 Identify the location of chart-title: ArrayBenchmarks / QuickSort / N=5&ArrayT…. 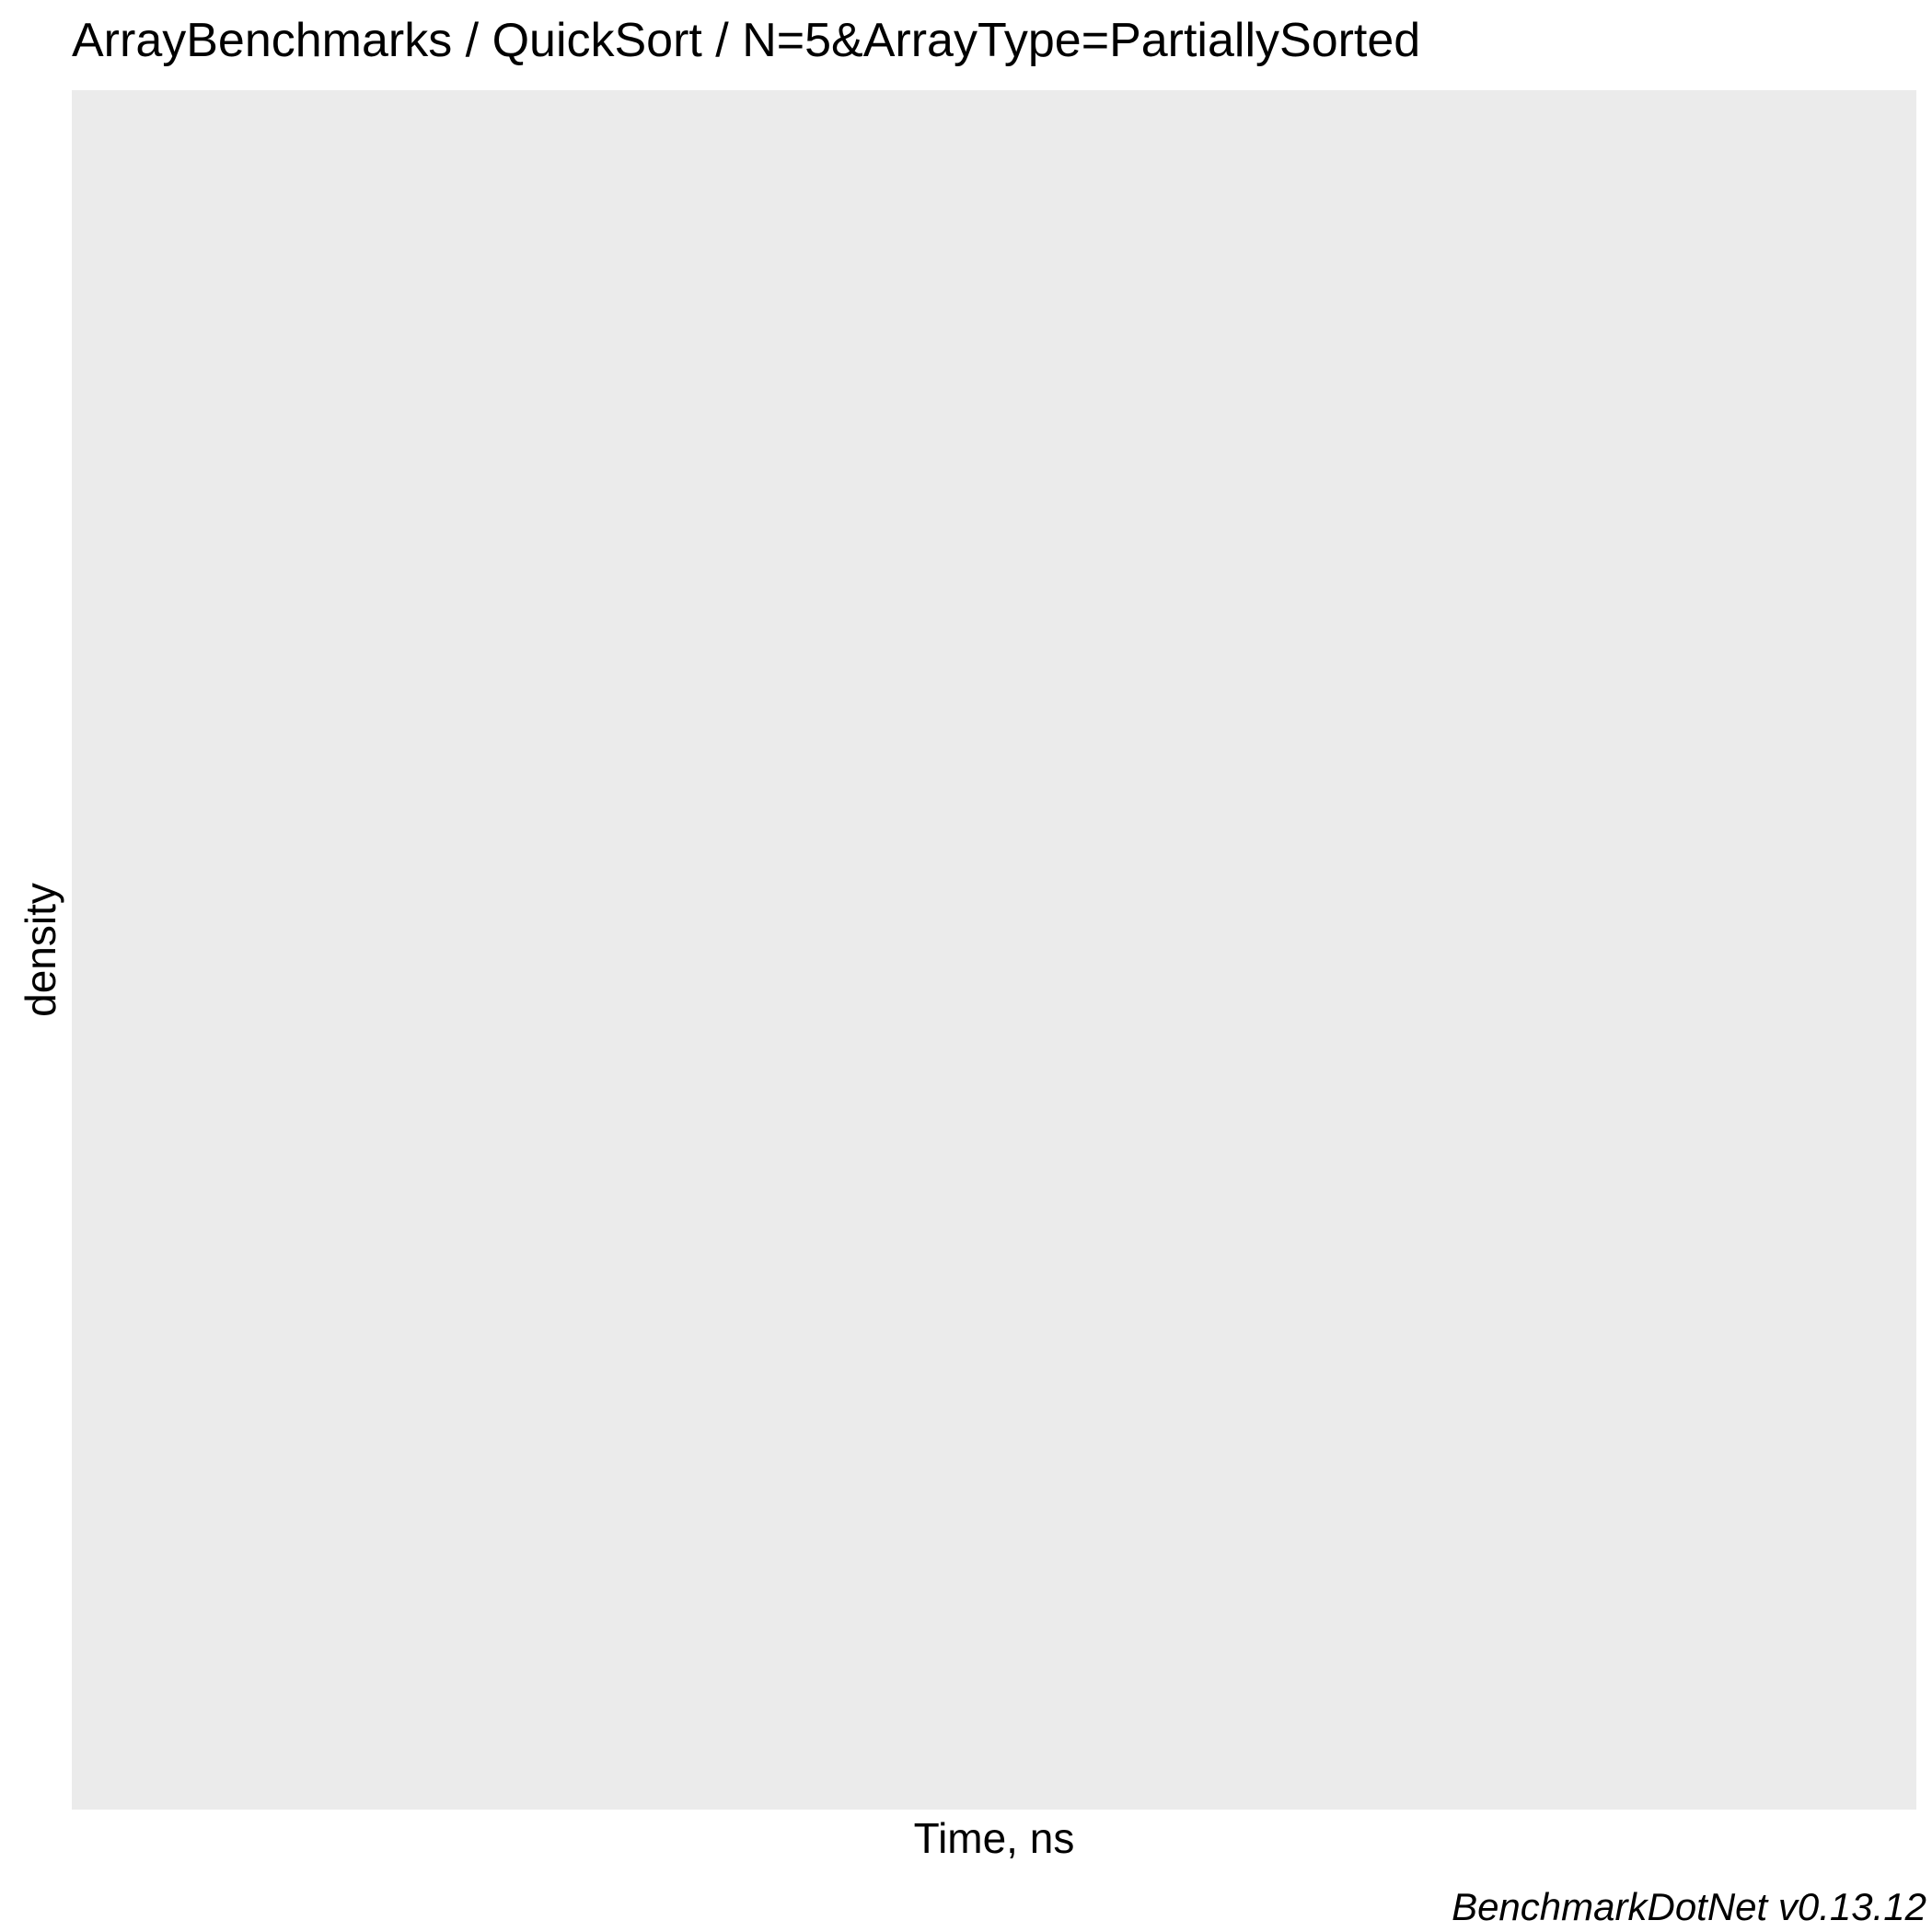
(747, 40).